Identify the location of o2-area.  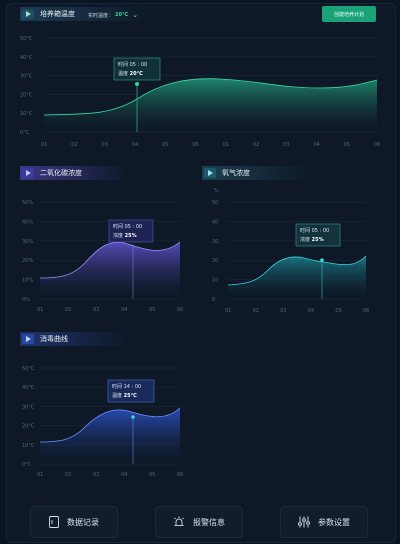
(297, 277).